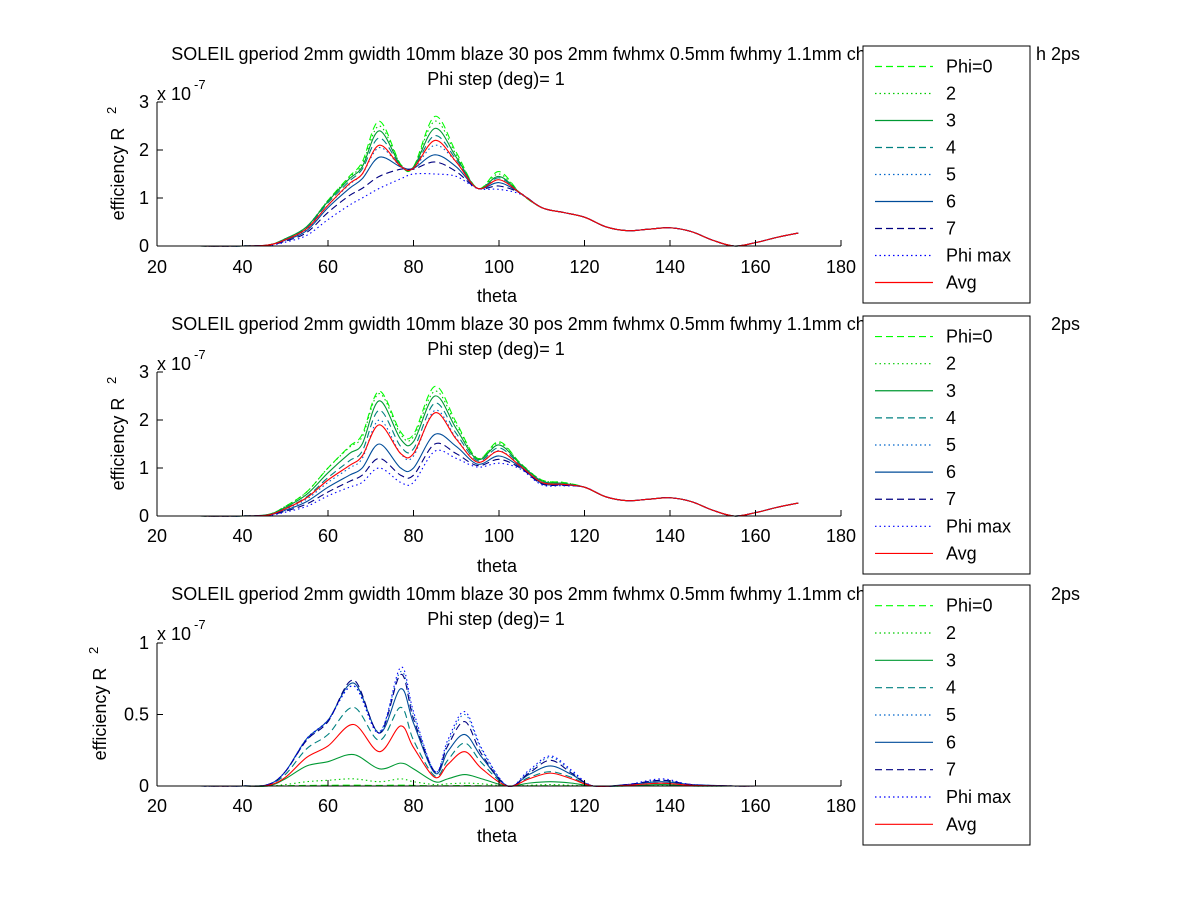 The width and height of the screenshot is (1200, 901). Describe the element at coordinates (969, 606) in the screenshot. I see `legend-label: Phi=0` at that location.